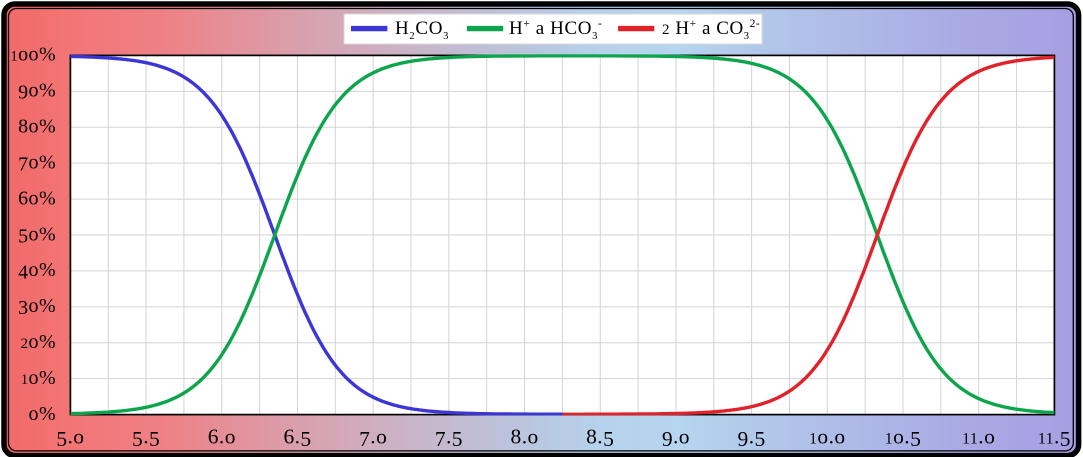 The image size is (1083, 457). I want to click on svg-text: 6o%, so click(37, 198).